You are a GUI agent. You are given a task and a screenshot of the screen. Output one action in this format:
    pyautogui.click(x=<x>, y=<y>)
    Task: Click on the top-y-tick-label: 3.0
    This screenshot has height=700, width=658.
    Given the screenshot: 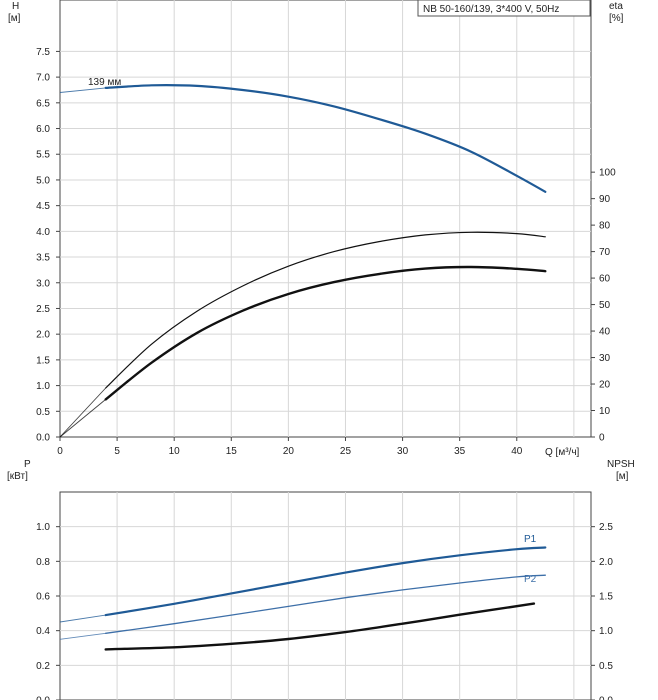 What is the action you would take?
    pyautogui.click(x=43, y=283)
    